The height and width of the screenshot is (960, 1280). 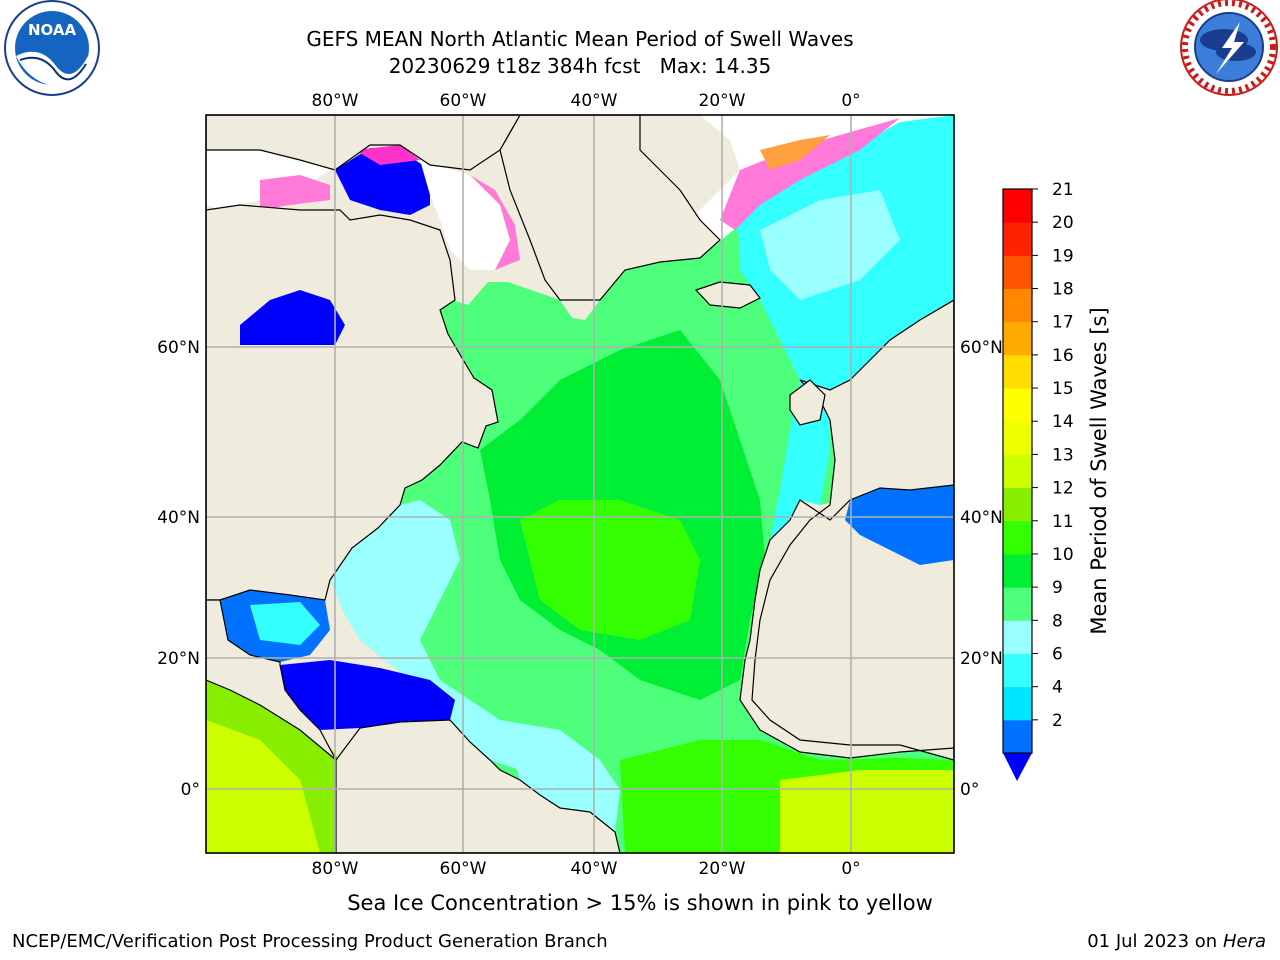 I want to click on colorbar-label: Mean Period of Swell Waves [s], so click(x=1099, y=470).